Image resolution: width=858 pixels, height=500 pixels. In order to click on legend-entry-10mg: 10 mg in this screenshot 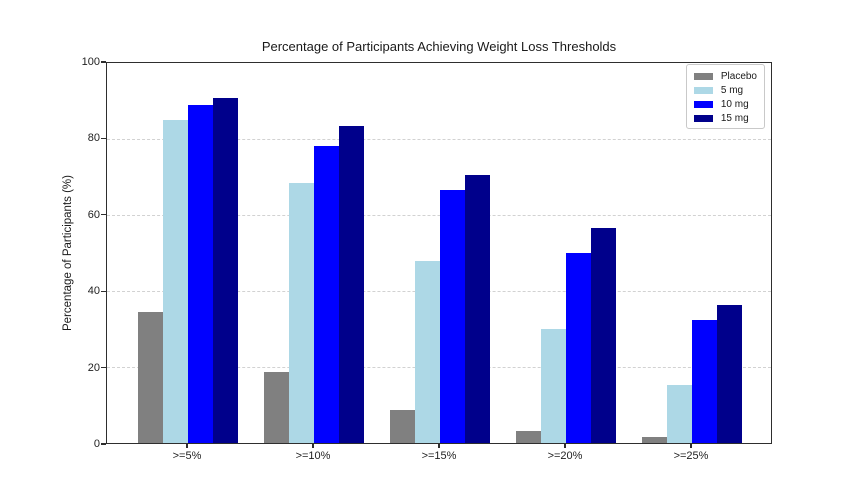, I will do `click(725, 104)`.